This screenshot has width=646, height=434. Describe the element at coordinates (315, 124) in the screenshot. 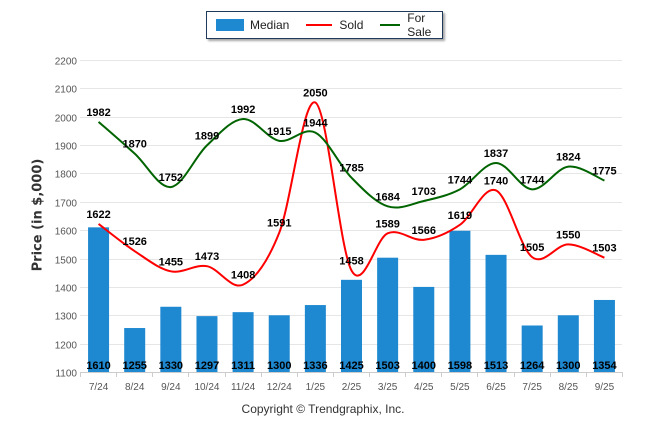

I see `for-sale-data-label: 1944` at that location.